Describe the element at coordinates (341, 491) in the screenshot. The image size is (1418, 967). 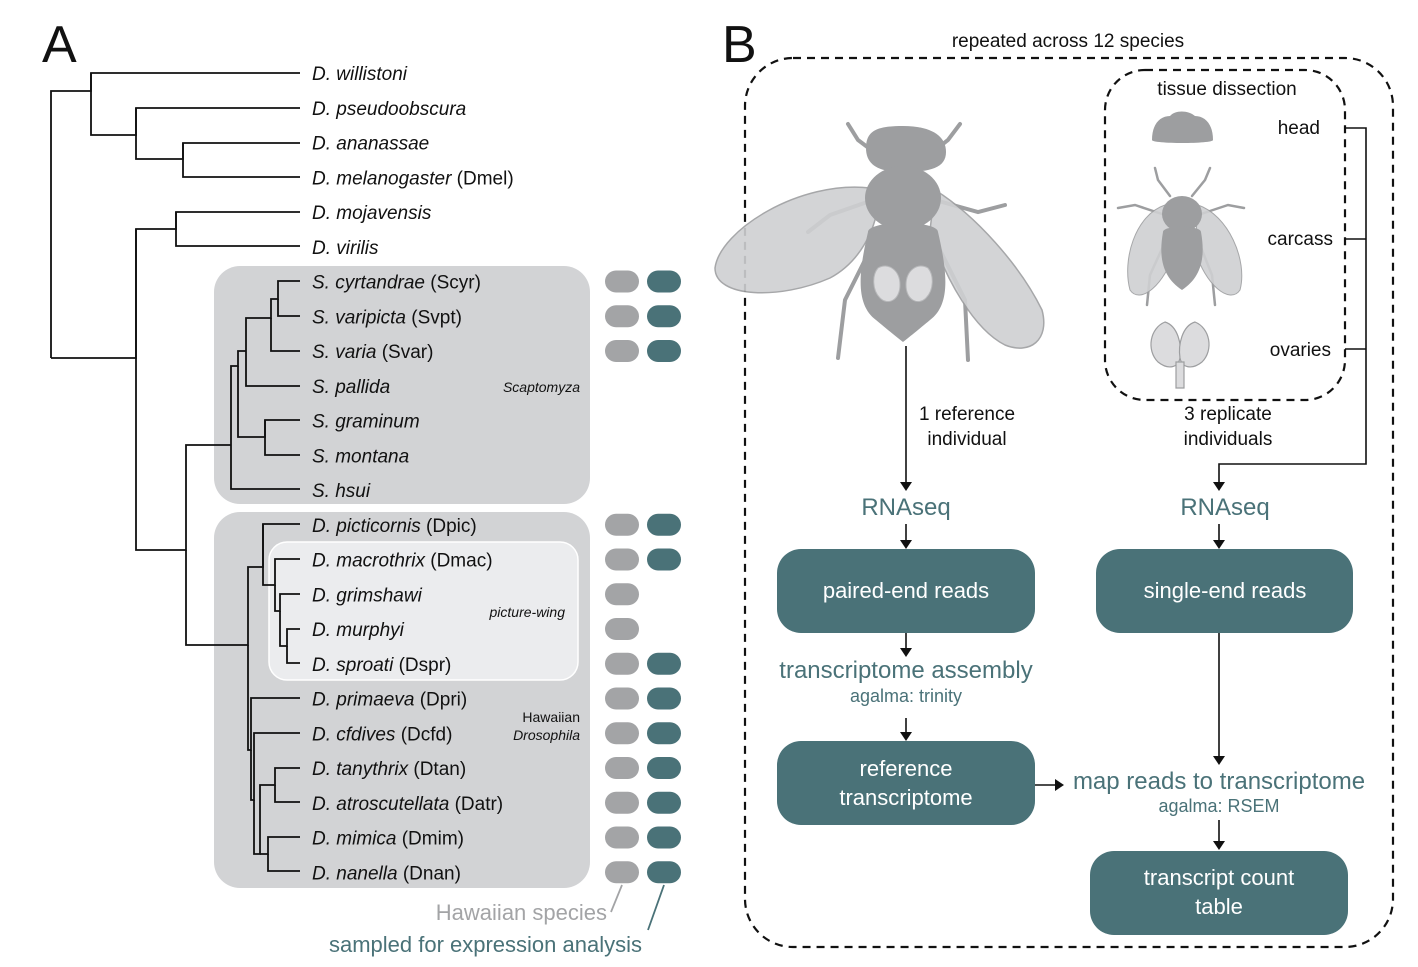
I see `species-name: S. hsui` at that location.